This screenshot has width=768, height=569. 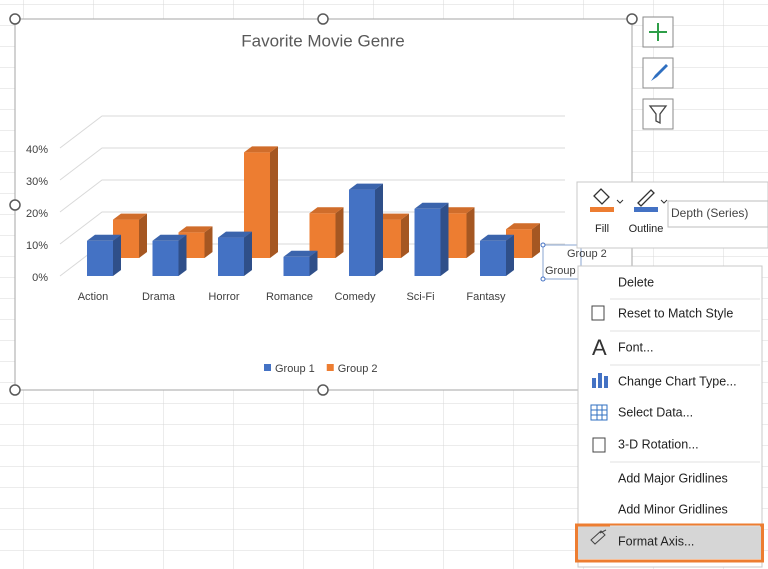 What do you see at coordinates (295, 369) in the screenshot?
I see `legend-label: Group 1` at bounding box center [295, 369].